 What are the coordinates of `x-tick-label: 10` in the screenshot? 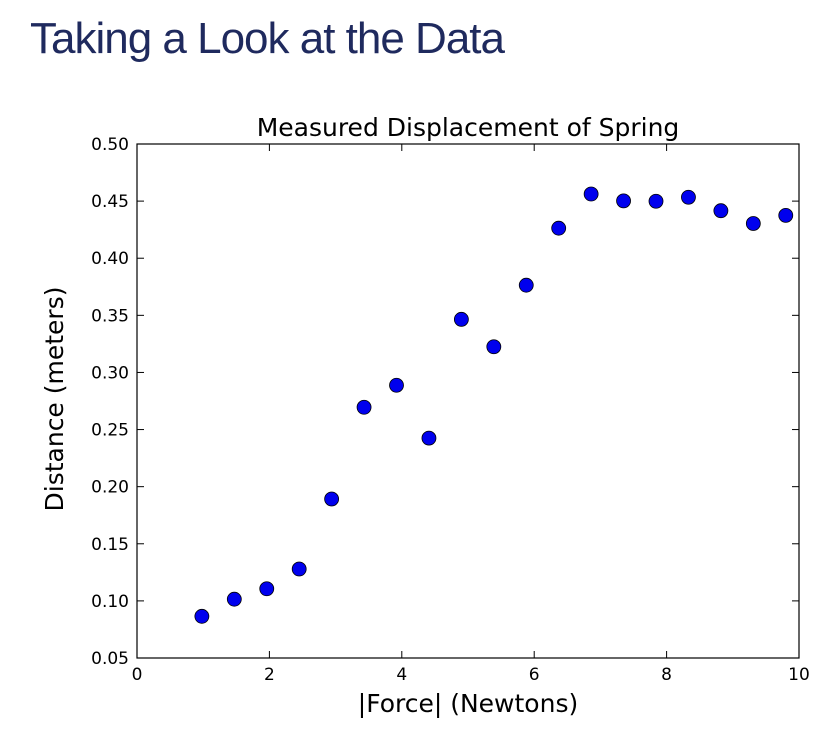 It's located at (799, 675).